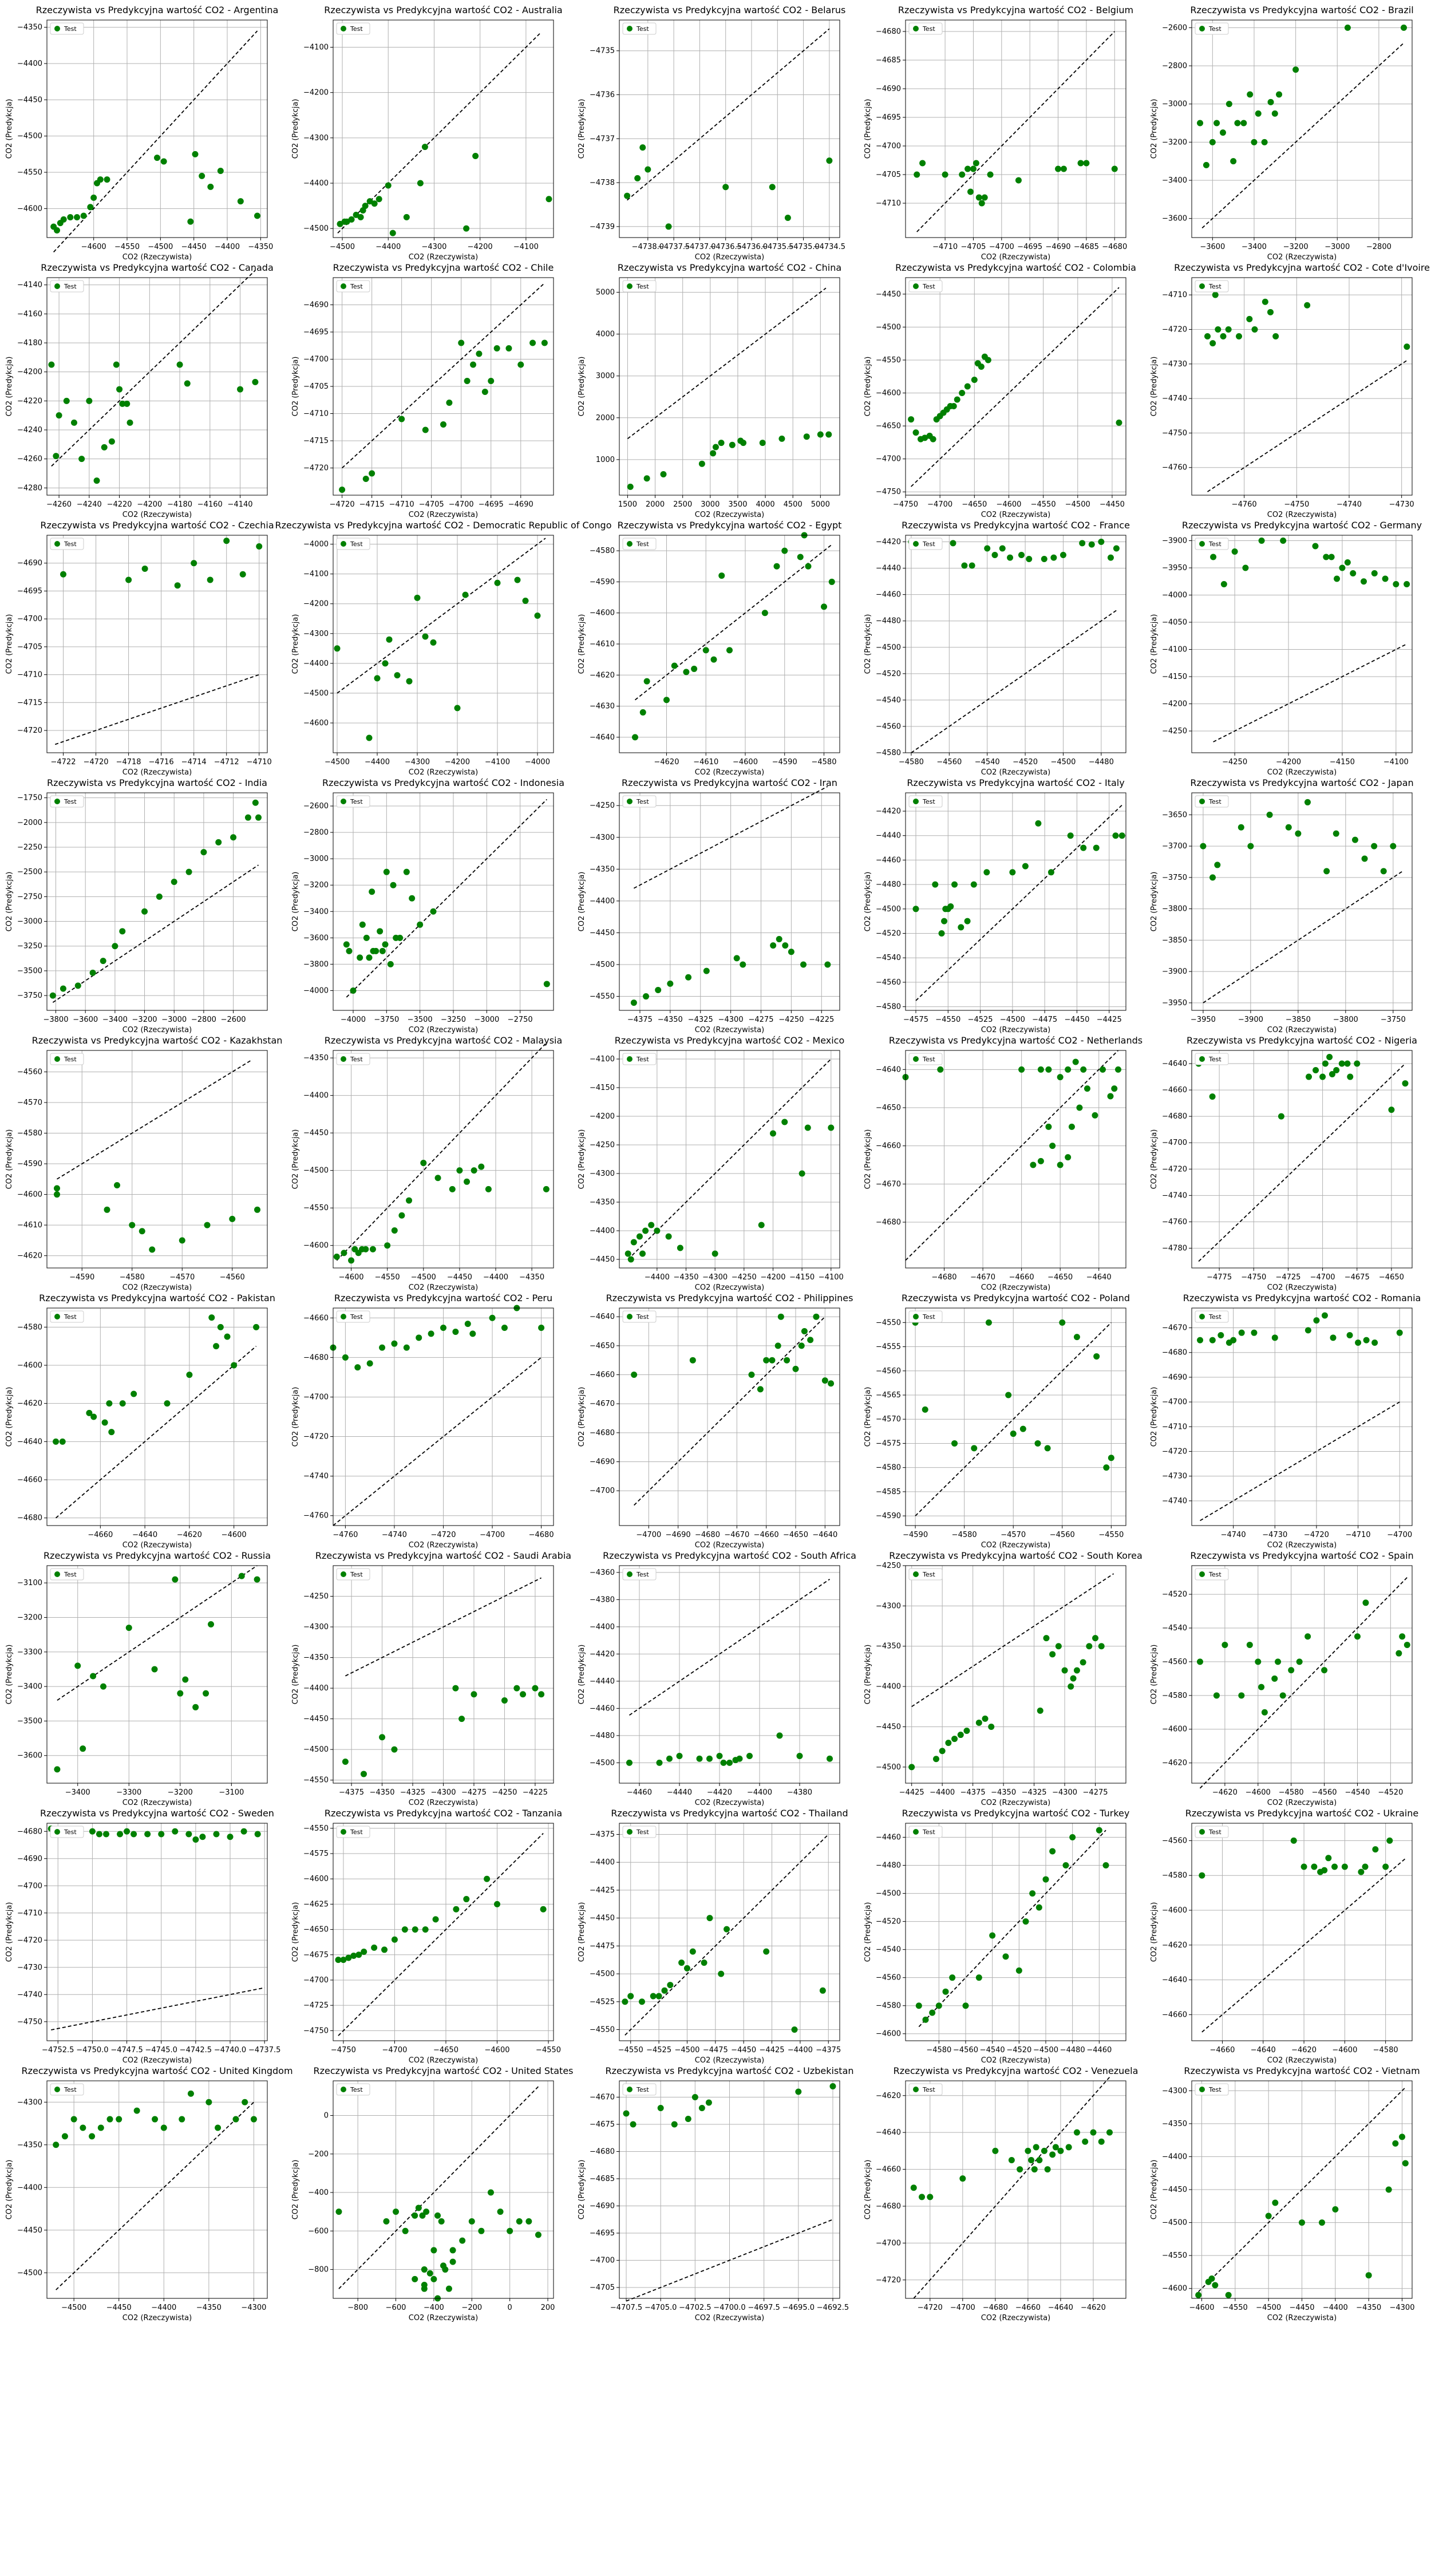  Describe the element at coordinates (319, 2231) in the screenshot. I see `y-tick-label: −600` at that location.